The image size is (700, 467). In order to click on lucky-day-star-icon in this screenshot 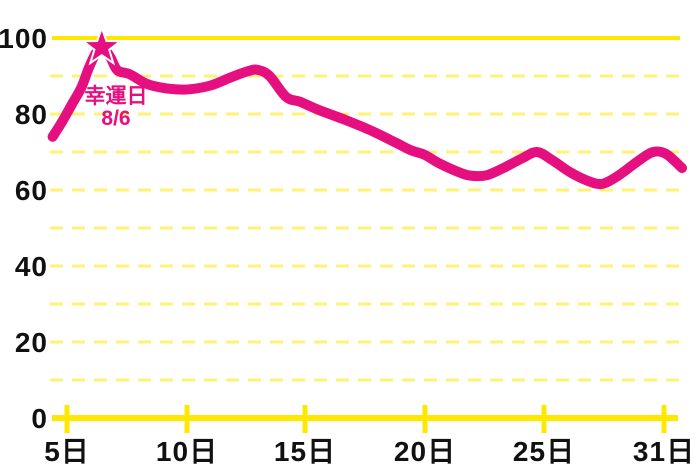, I will do `click(102, 45)`.